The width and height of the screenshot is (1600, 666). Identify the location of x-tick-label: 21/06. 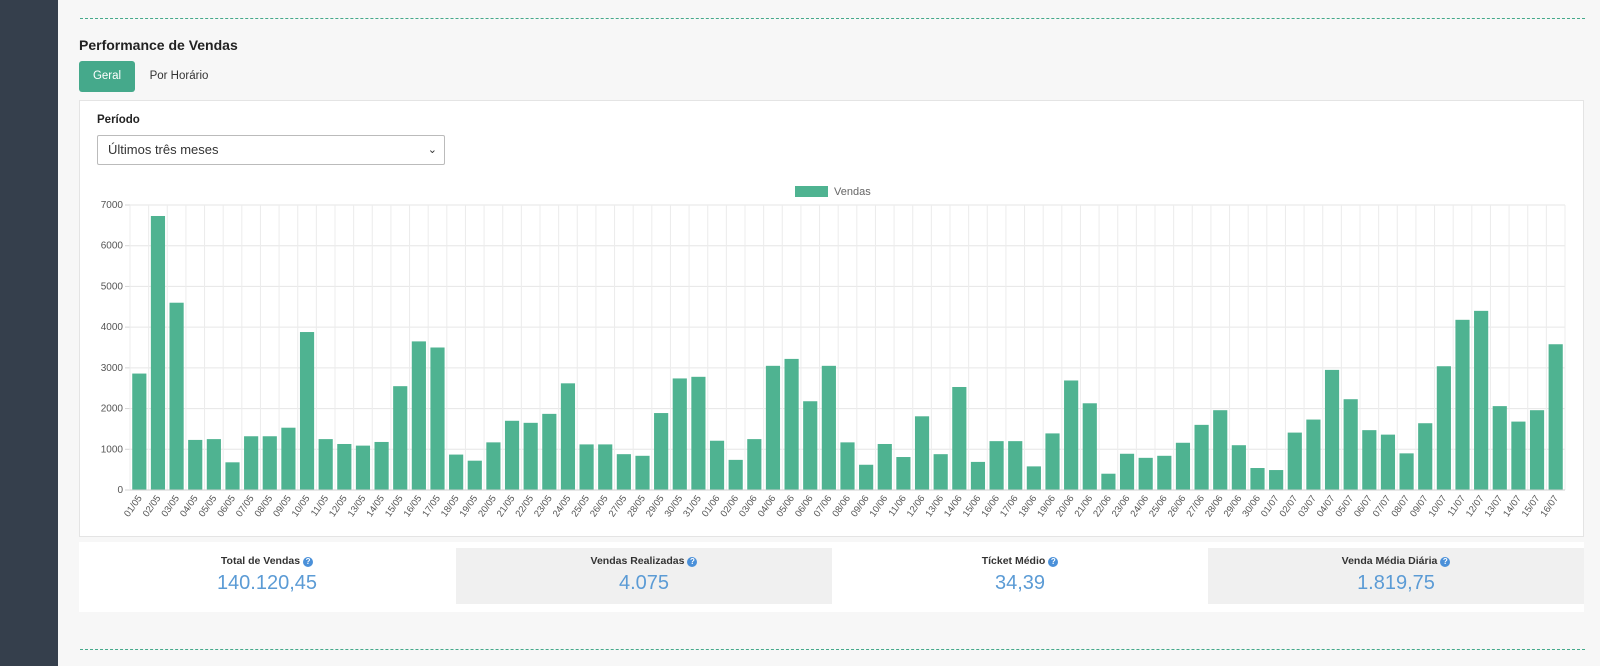
(1084, 506).